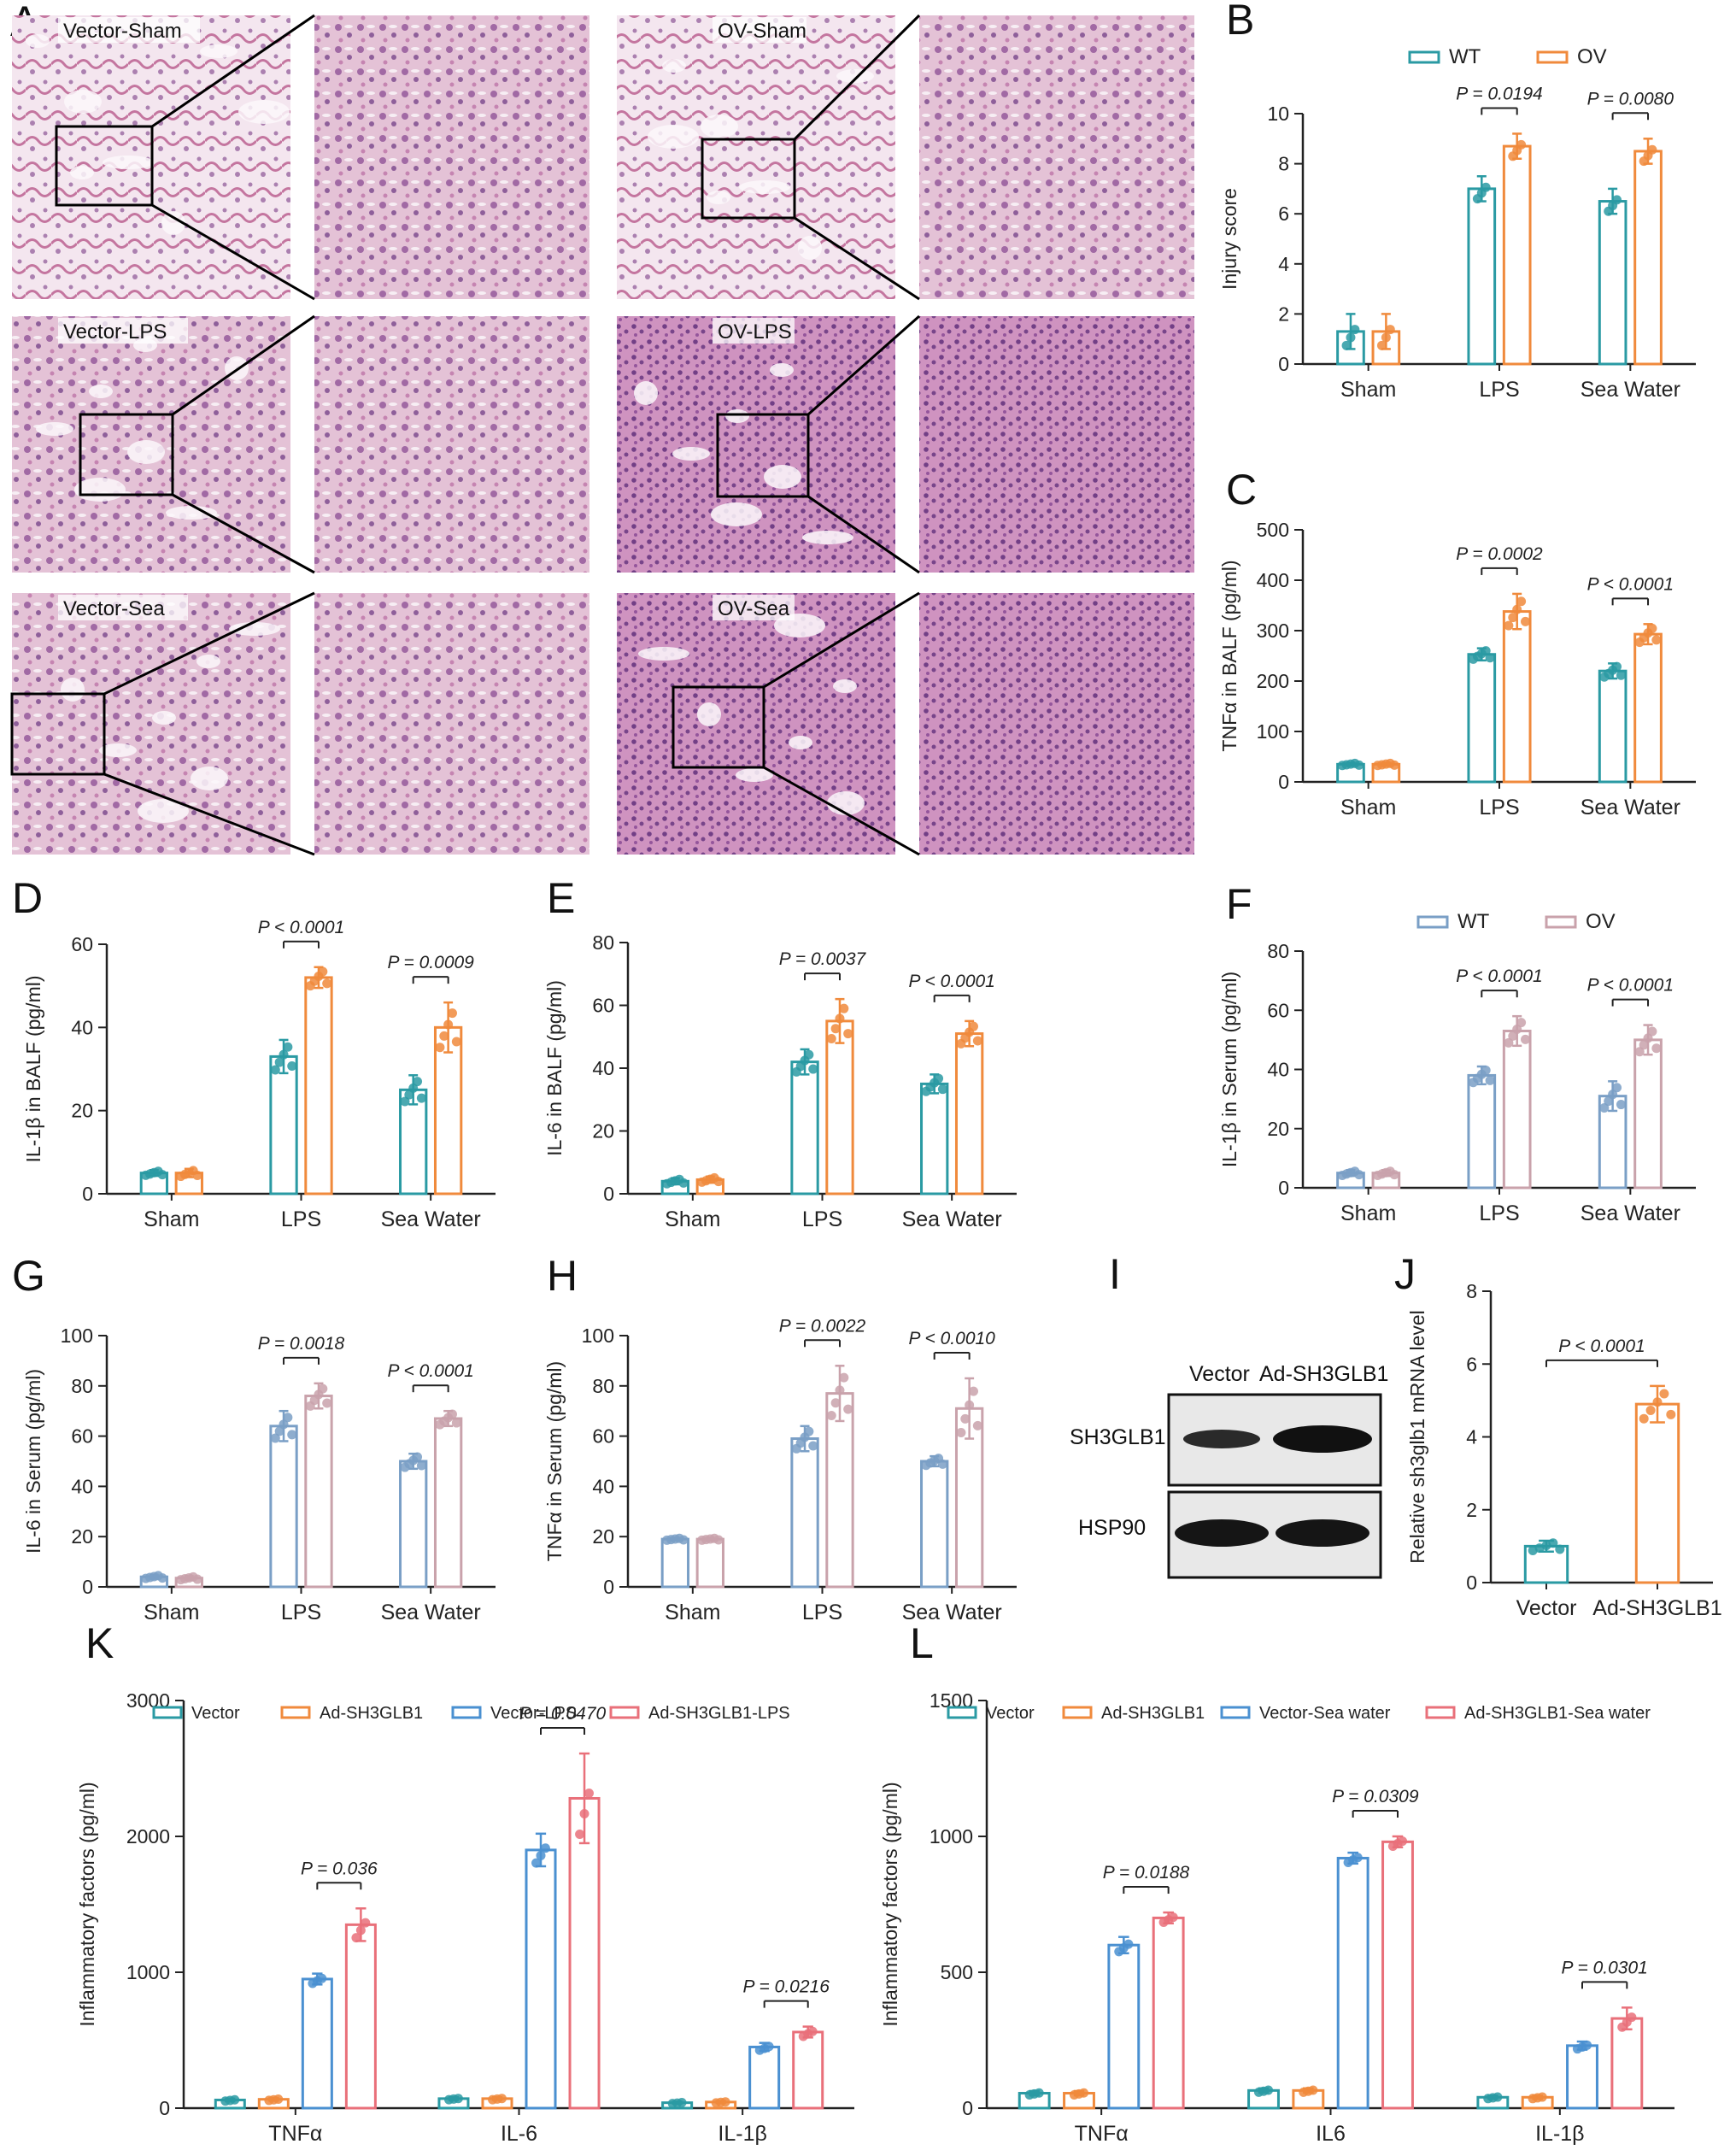 This screenshot has height=2150, width=1736. What do you see at coordinates (1325, 1714) in the screenshot?
I see `legend-label: Vector-Sea water` at bounding box center [1325, 1714].